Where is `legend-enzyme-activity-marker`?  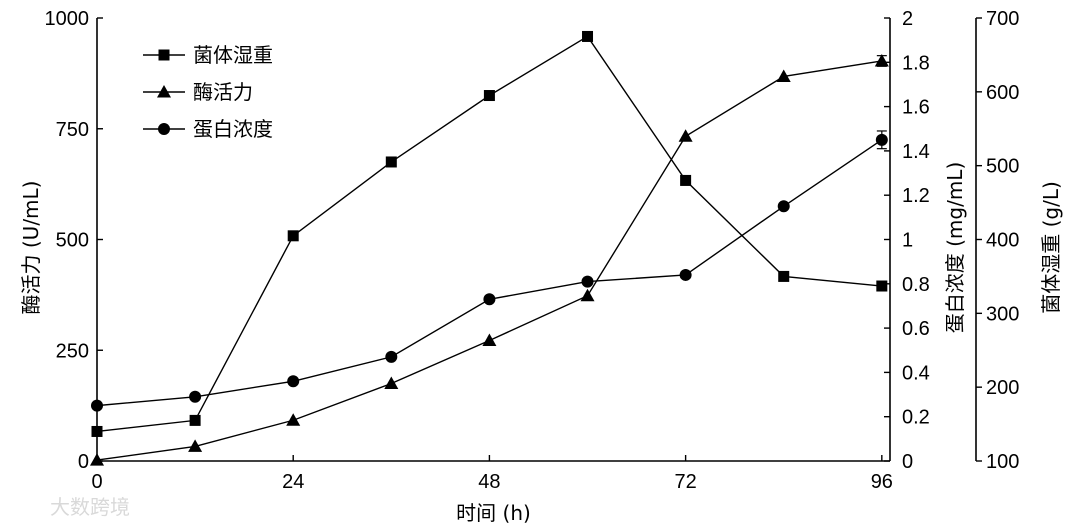 legend-enzyme-activity-marker is located at coordinates (164, 91).